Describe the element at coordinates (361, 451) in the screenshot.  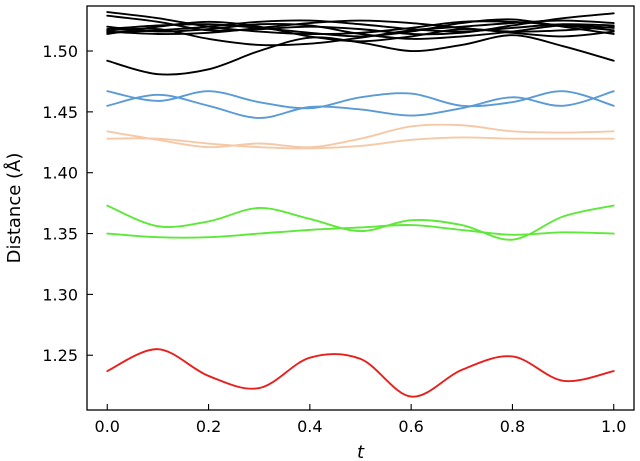
I see `x-axis-label: t` at that location.